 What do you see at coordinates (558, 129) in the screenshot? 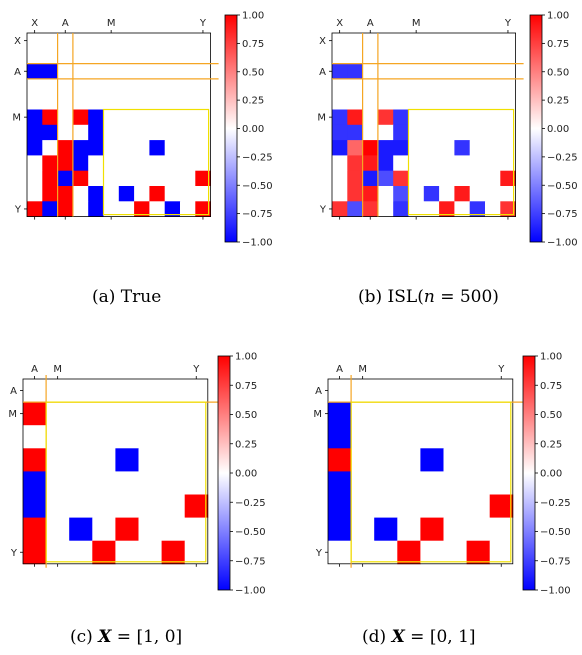
I see `colorbar-tick-label: 0.00` at bounding box center [558, 129].